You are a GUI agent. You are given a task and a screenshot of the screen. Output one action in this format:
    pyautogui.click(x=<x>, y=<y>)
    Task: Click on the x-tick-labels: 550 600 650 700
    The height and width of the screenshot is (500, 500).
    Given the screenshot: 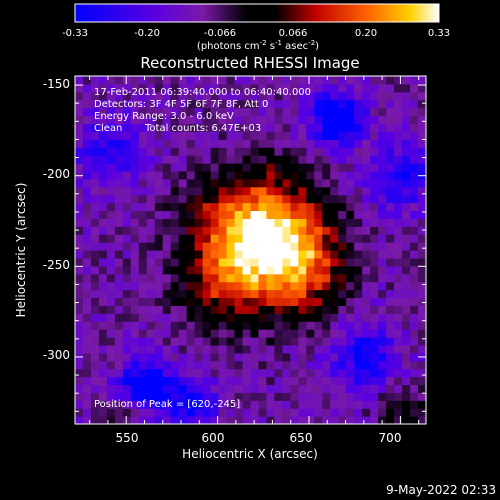 What is the action you would take?
    pyautogui.click(x=259, y=438)
    